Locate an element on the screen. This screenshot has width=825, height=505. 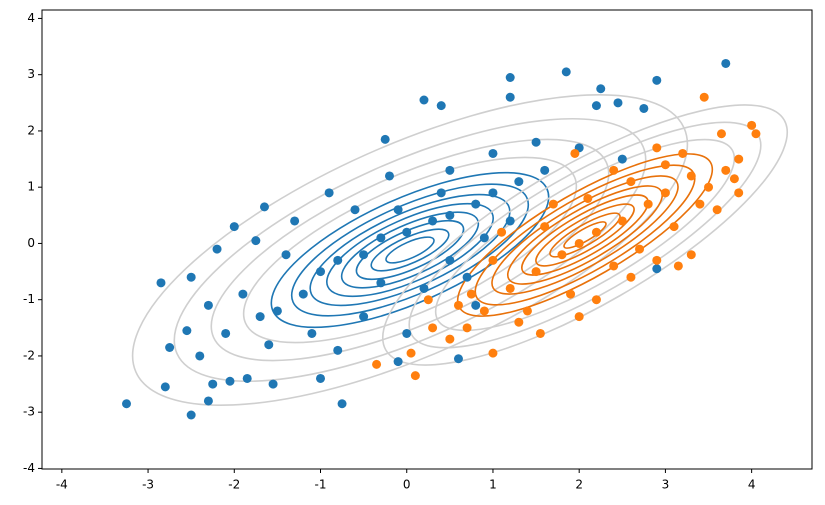
x-tick-label: 1 is located at coordinates (493, 485).